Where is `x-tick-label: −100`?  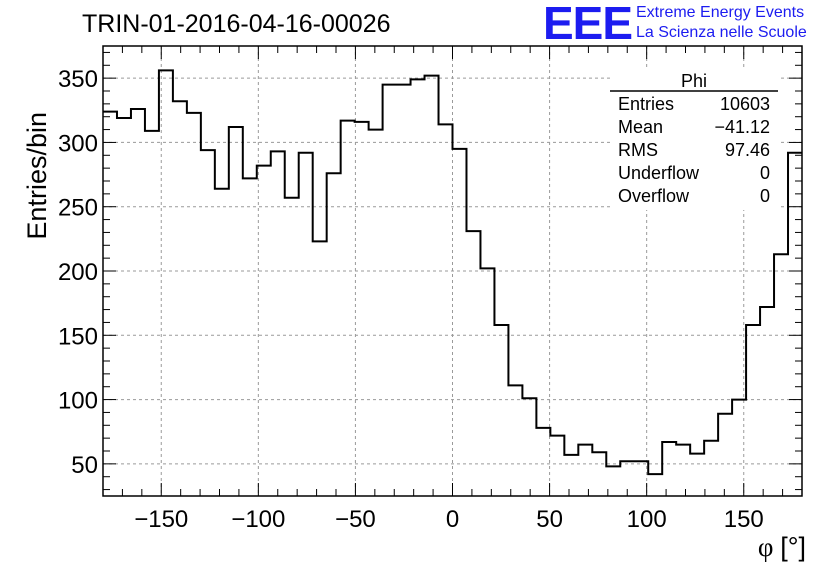
x-tick-label: −100 is located at coordinates (258, 519).